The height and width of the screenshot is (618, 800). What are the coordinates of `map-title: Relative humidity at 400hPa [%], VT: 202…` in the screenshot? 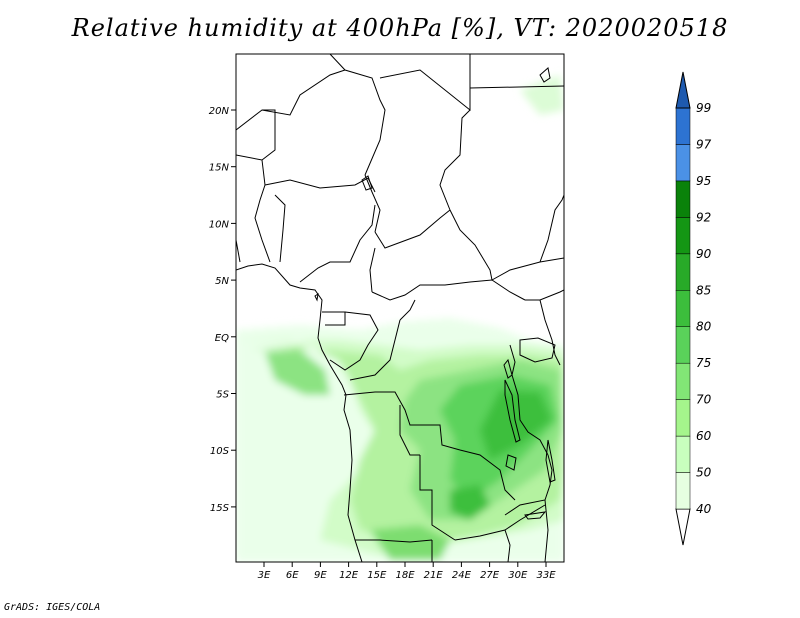 It's located at (400, 28).